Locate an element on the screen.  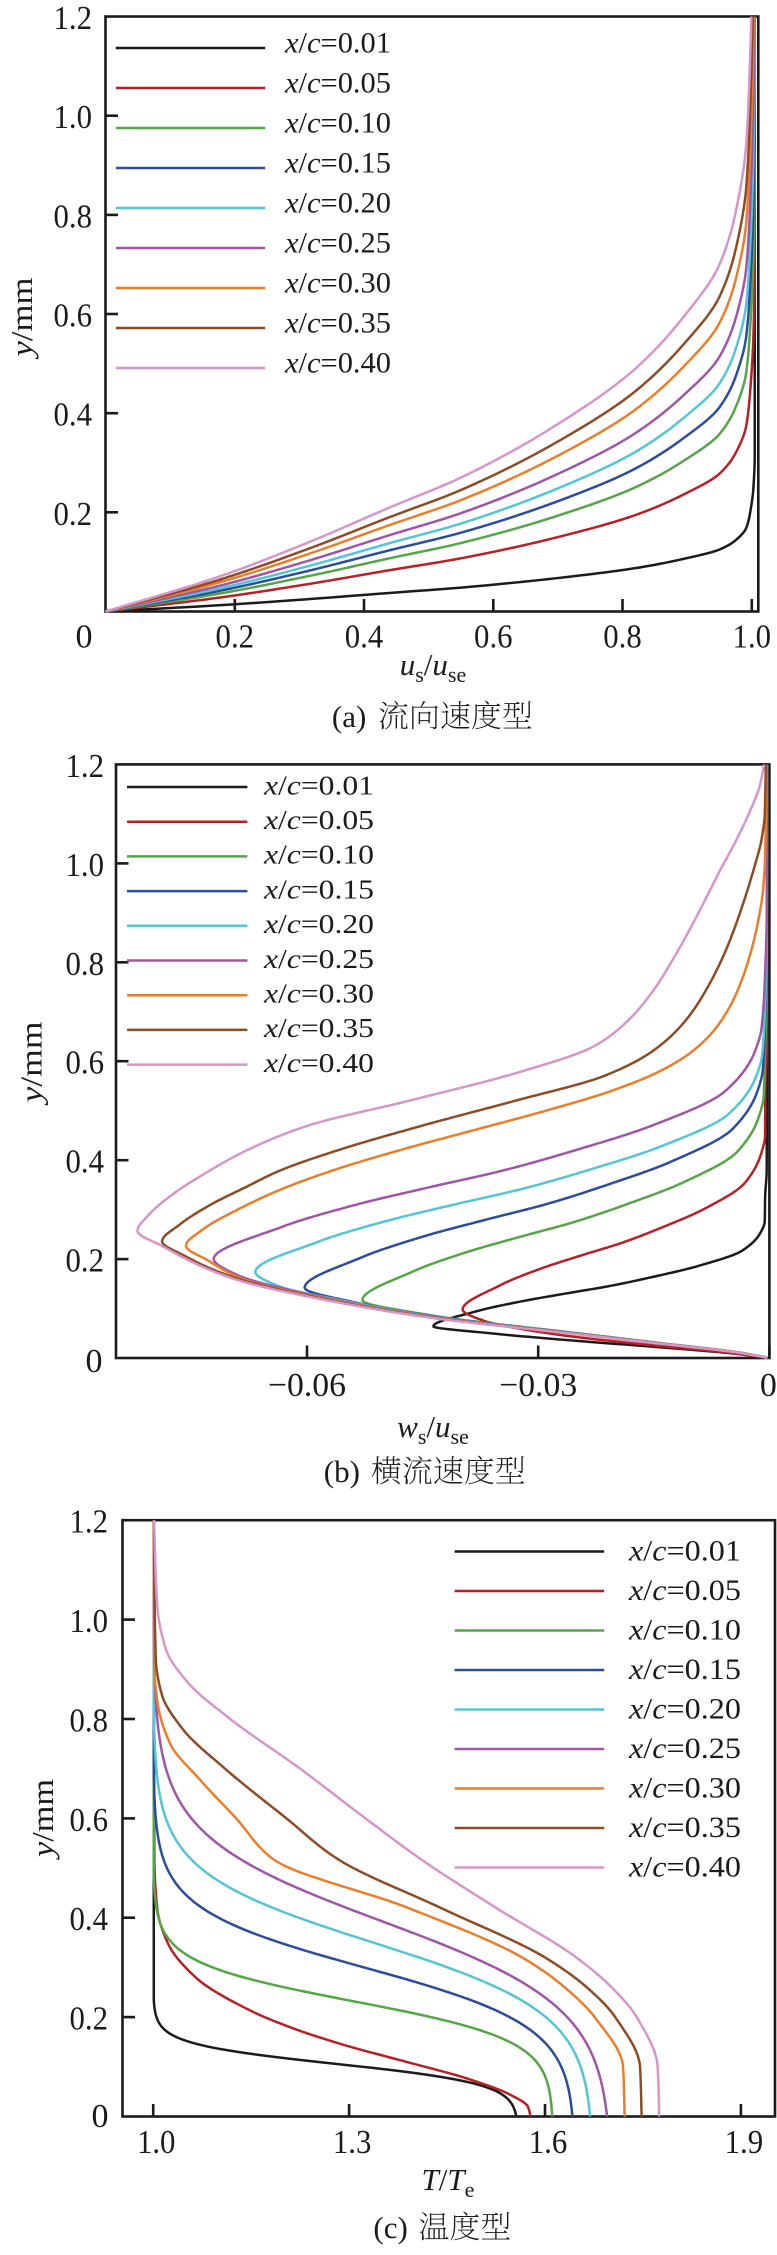
svg-text: (c) is located at coordinates (390, 2227).